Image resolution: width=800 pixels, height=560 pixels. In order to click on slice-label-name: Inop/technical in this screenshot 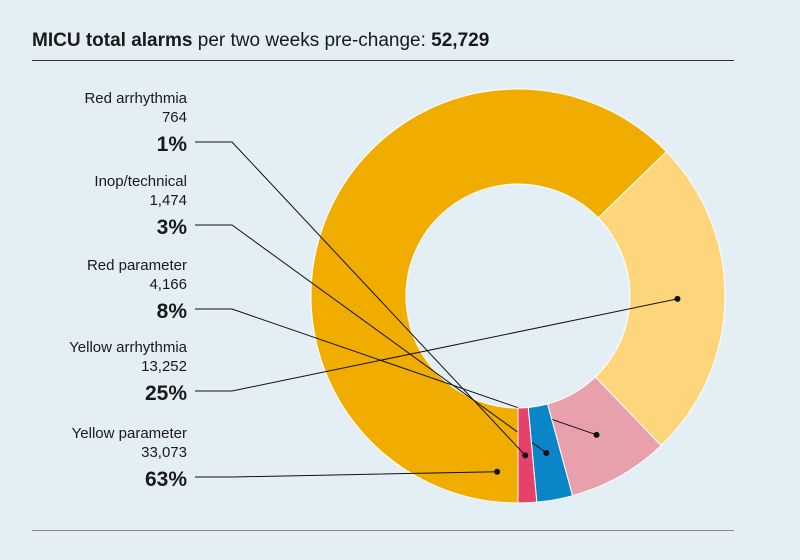, I will do `click(140, 181)`.